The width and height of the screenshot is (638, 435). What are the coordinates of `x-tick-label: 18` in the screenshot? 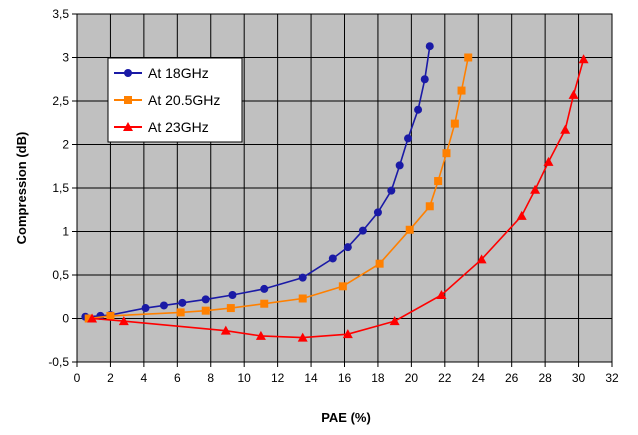 It's located at (378, 378).